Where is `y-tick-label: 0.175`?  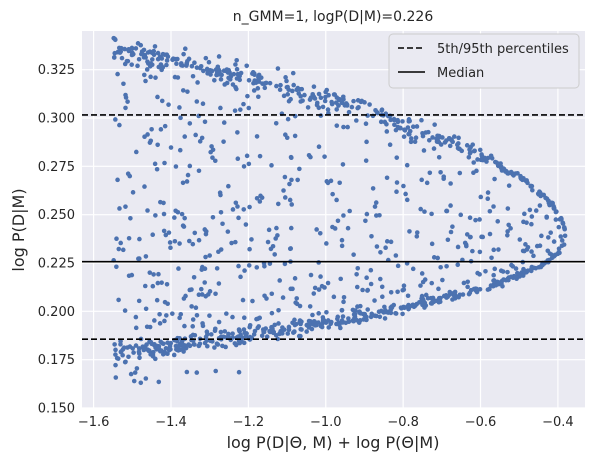
y-tick-label: 0.175 is located at coordinates (56, 360).